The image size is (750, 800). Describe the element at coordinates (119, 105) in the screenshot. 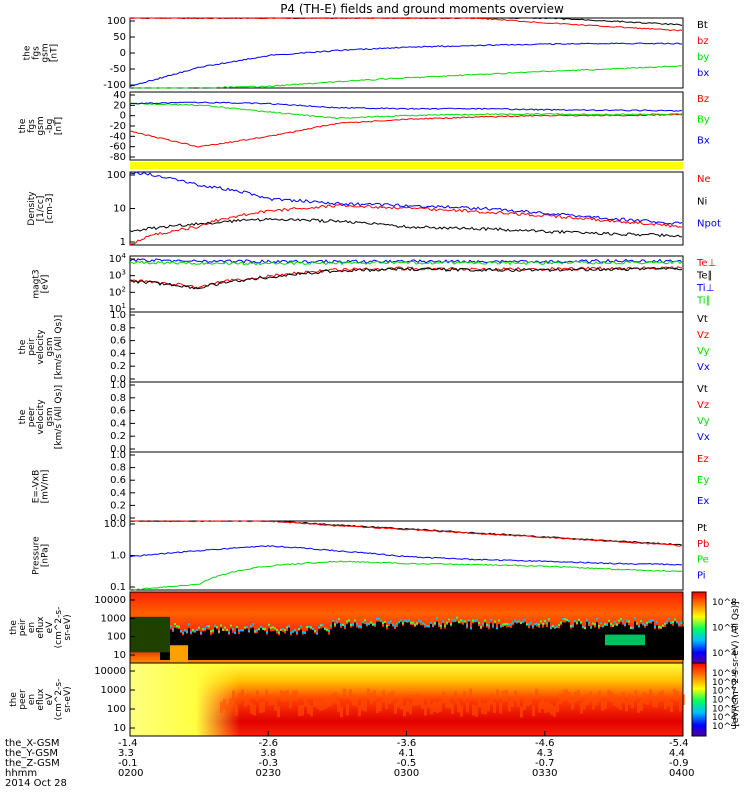

I see `y-tick-label: 20` at that location.